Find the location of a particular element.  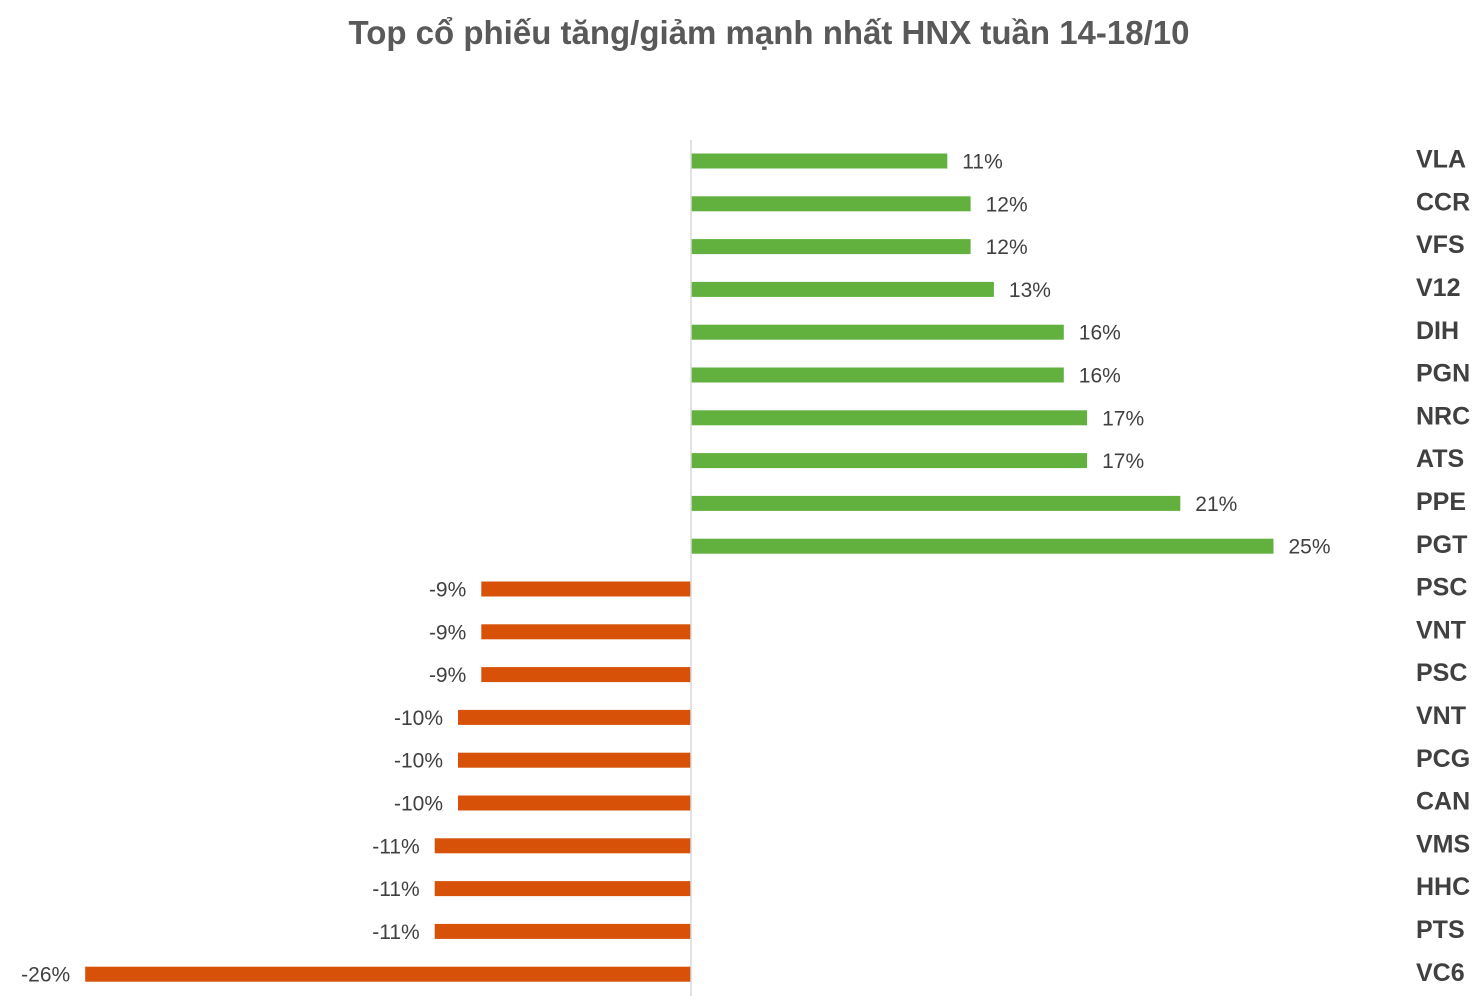

category-label: PPE is located at coordinates (1441, 502).